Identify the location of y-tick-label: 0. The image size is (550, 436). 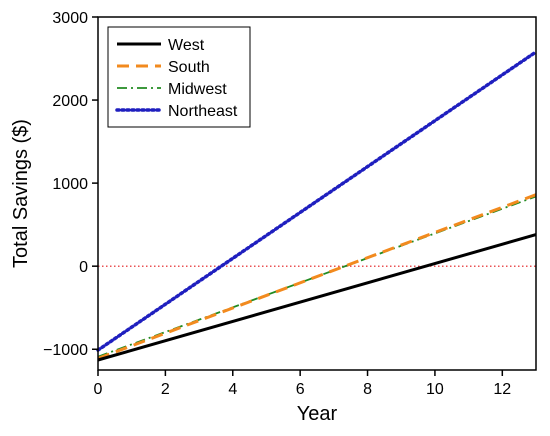
(83, 267).